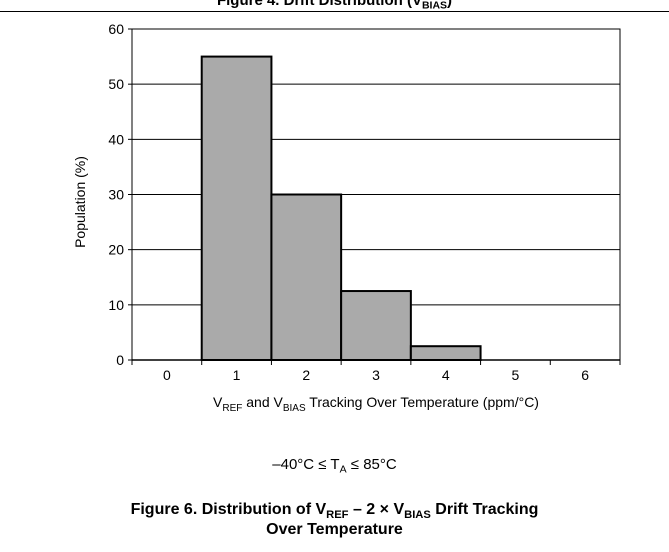  What do you see at coordinates (484, 509) in the screenshot?
I see `caption-text: Drift Tracking` at bounding box center [484, 509].